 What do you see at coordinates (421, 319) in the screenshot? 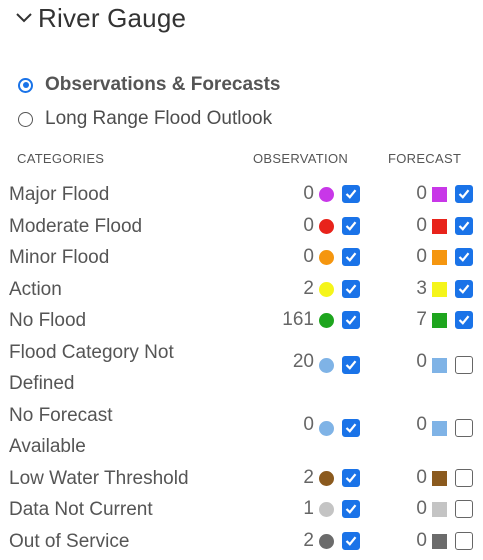
I see `forecast-count: 7` at bounding box center [421, 319].